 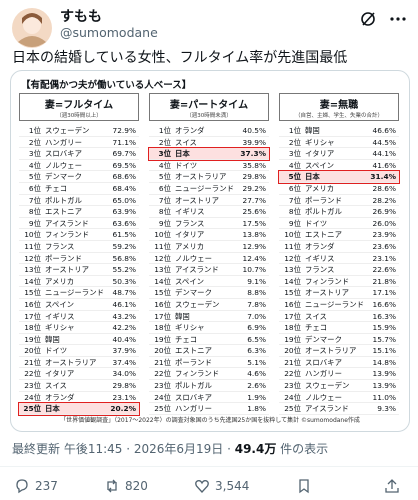 What do you see at coordinates (320, 154) in the screenshot?
I see `country: イタリア` at bounding box center [320, 154].